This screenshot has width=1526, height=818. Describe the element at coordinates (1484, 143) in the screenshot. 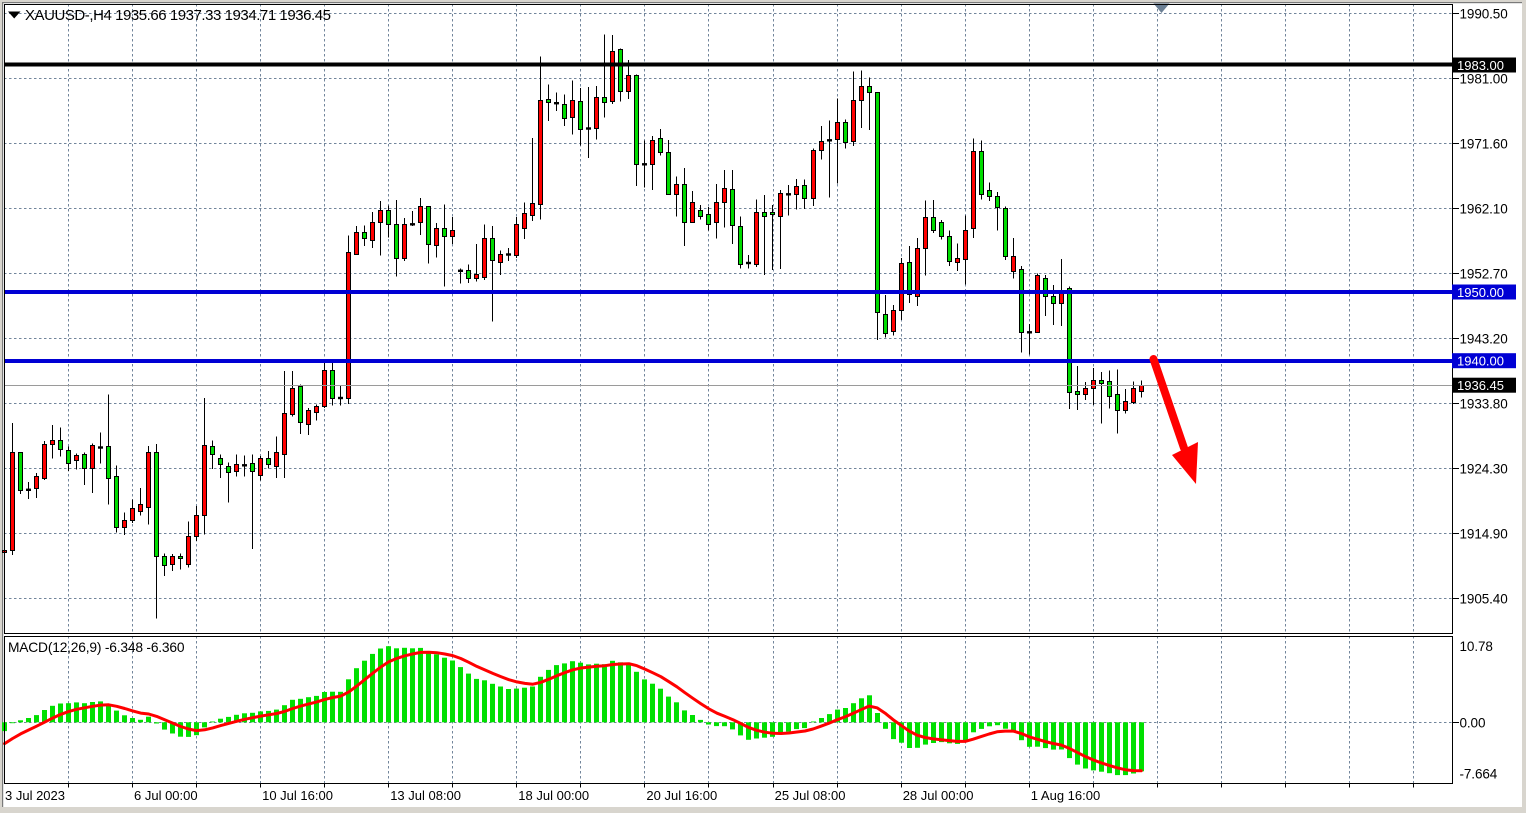

I see `svg-text: 1971.60` at that location.